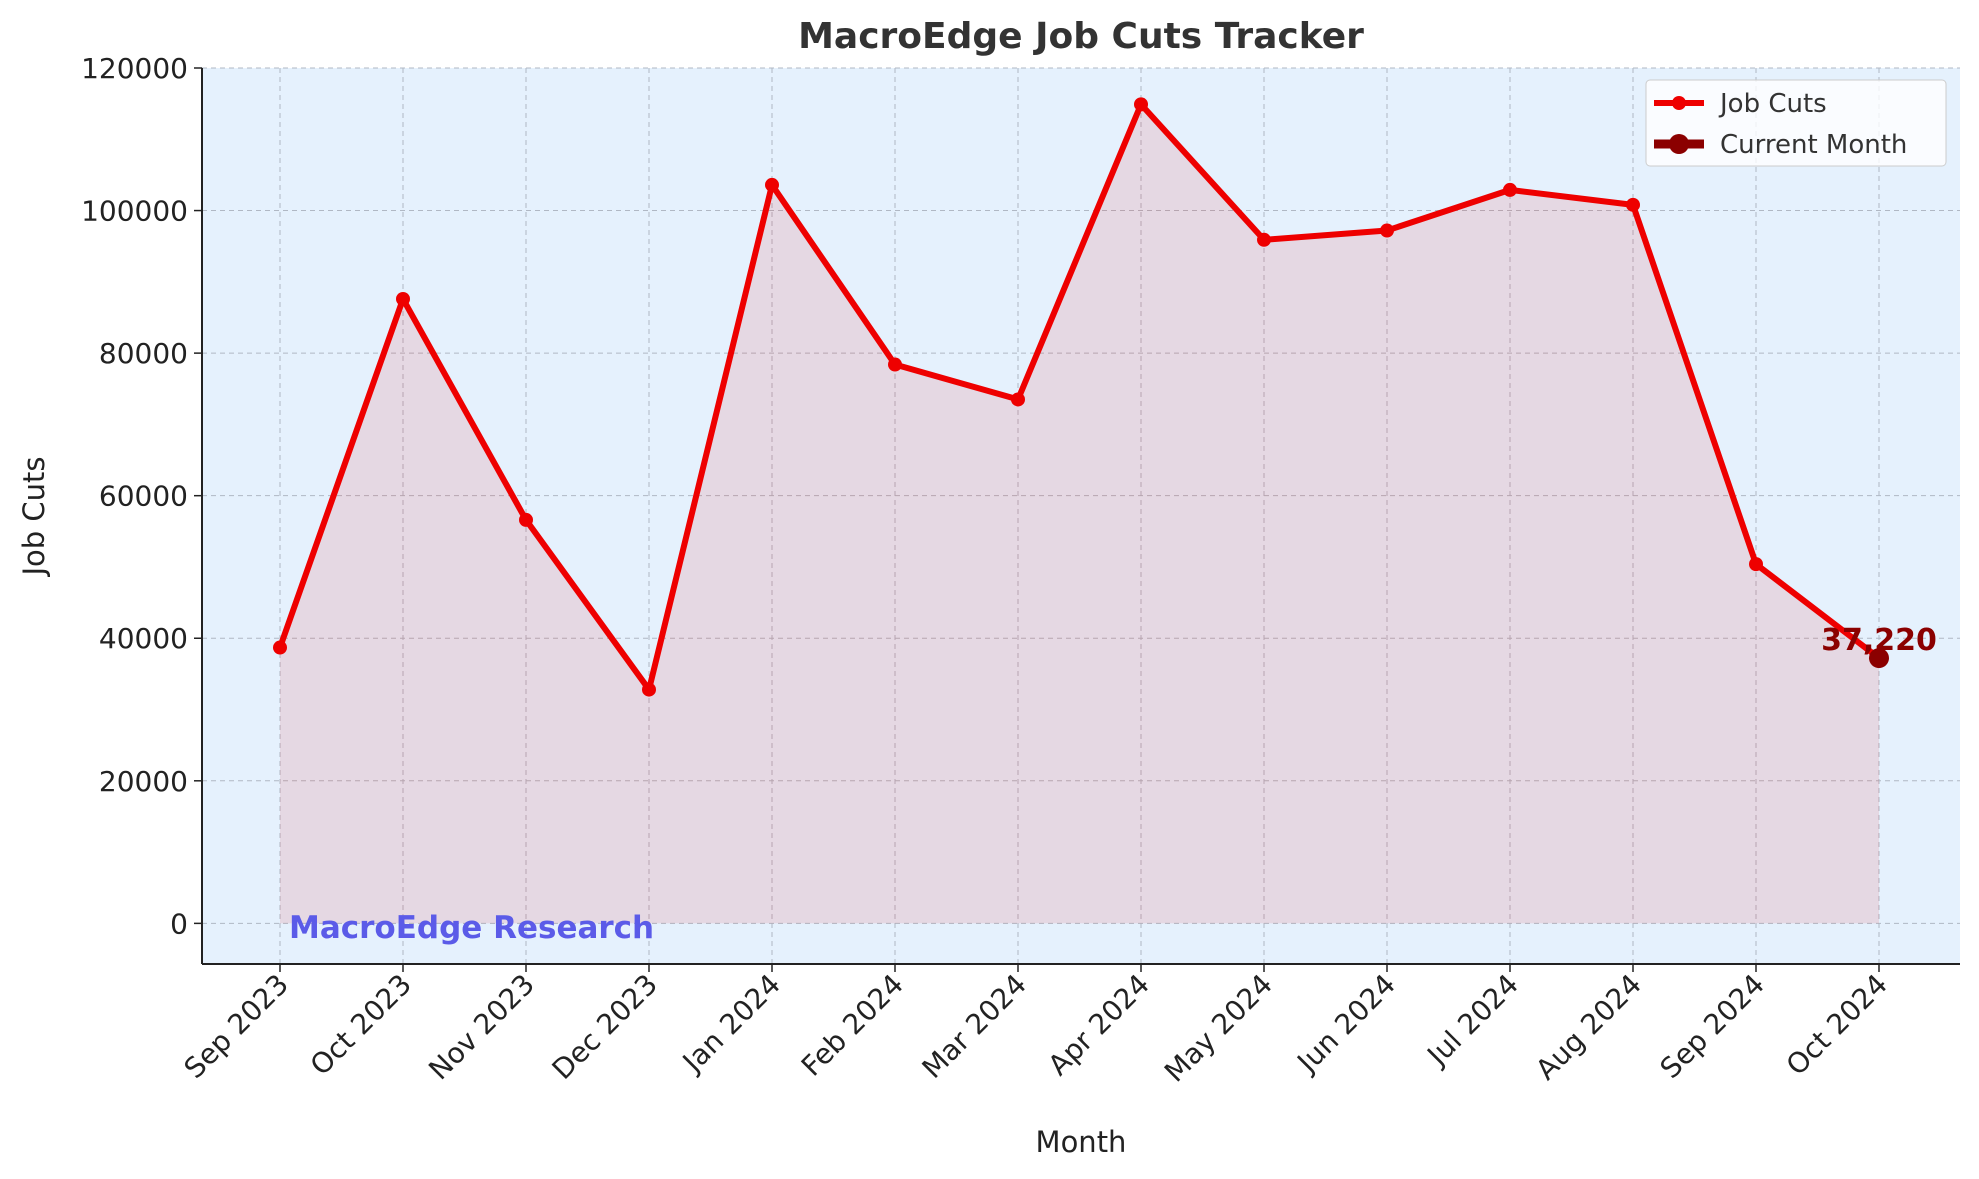  Describe the element at coordinates (1712, 1026) in the screenshot. I see `x-tick-label: Sep 2024` at that location.